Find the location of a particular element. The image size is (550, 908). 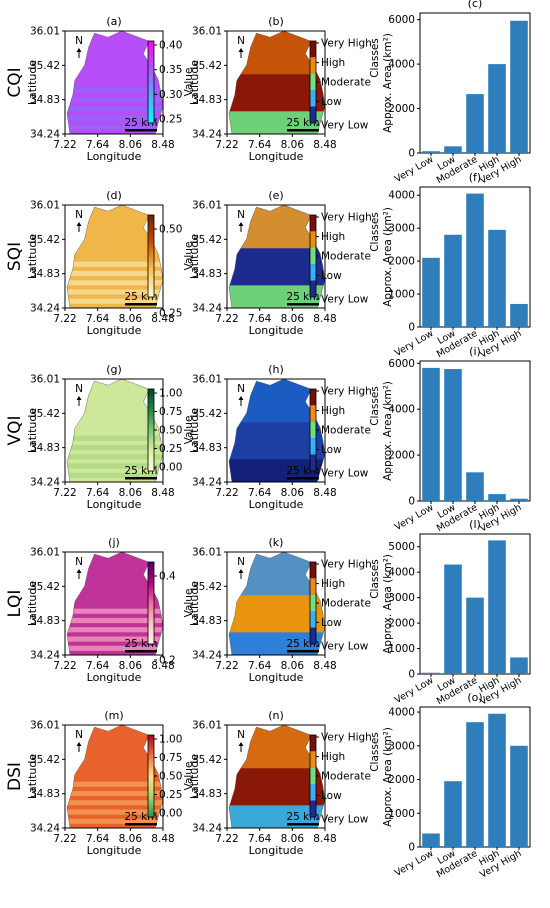

row-index-label: SQI is located at coordinates (15, 256).